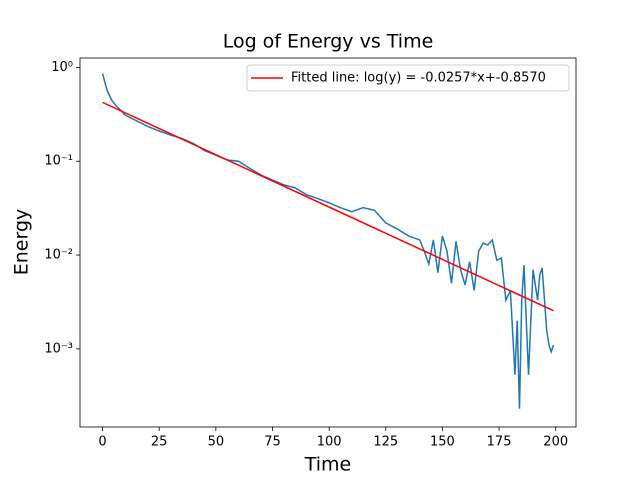  What do you see at coordinates (385, 442) in the screenshot?
I see `x-tick-label: 125` at bounding box center [385, 442].